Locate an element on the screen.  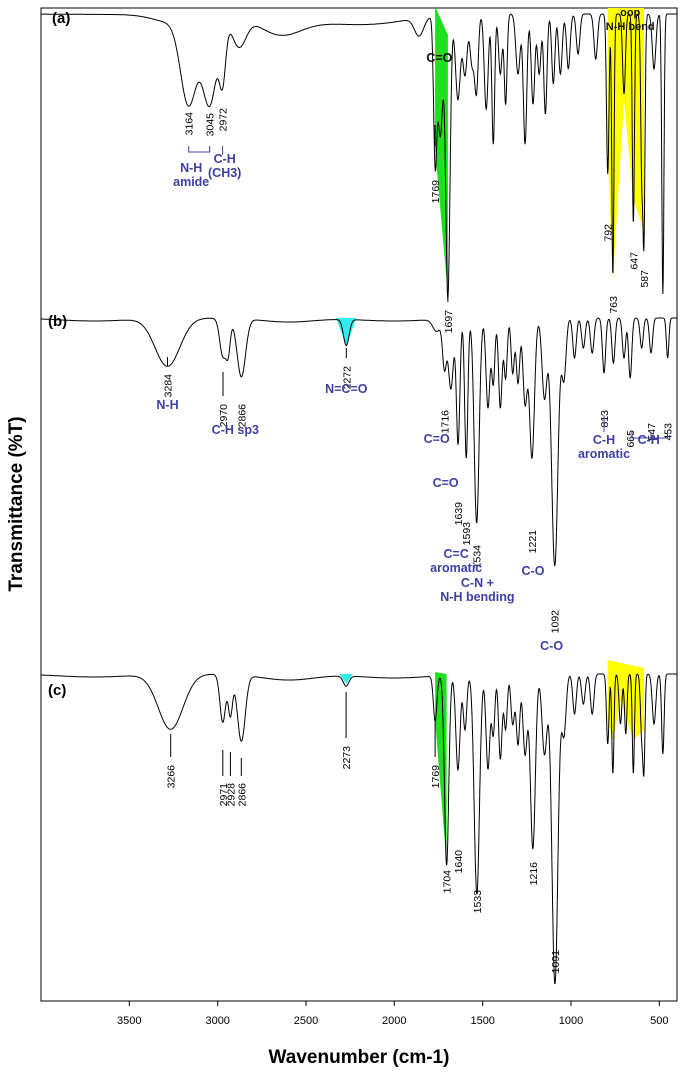
peak-label: 1534 is located at coordinates (478, 557).